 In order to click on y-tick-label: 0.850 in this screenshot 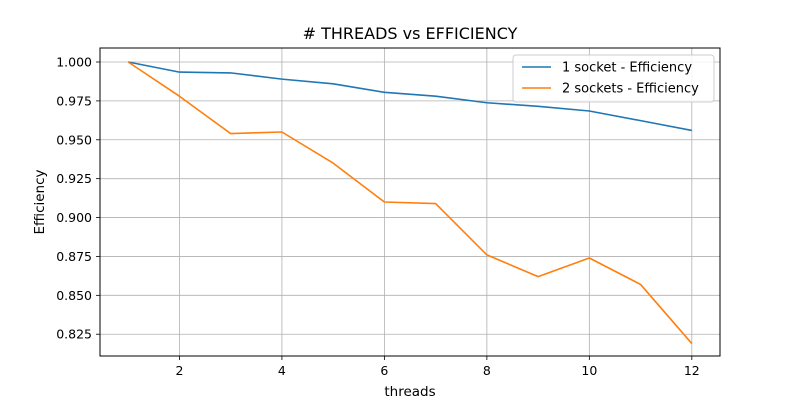, I will do `click(74, 295)`.